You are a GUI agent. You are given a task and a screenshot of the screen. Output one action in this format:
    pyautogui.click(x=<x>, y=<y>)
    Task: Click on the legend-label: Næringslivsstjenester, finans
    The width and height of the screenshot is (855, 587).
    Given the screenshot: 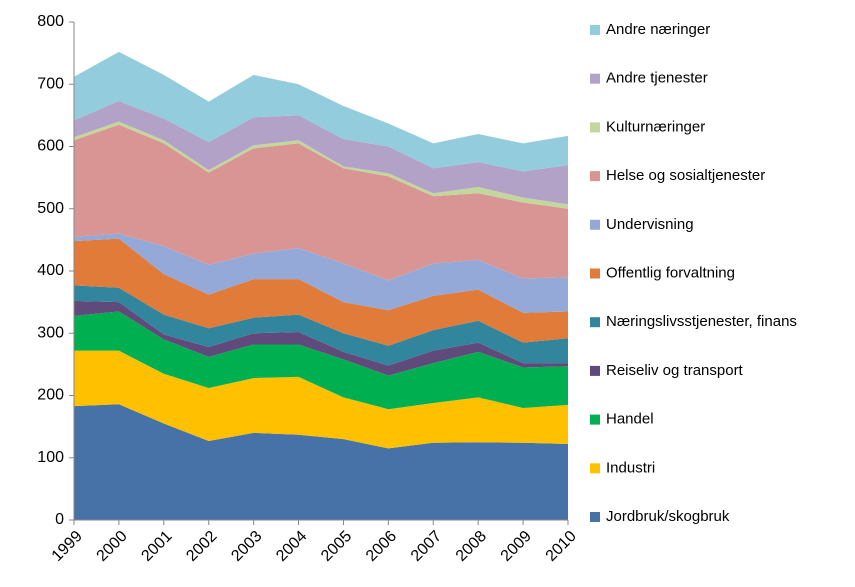 What is the action you would take?
    pyautogui.click(x=701, y=321)
    